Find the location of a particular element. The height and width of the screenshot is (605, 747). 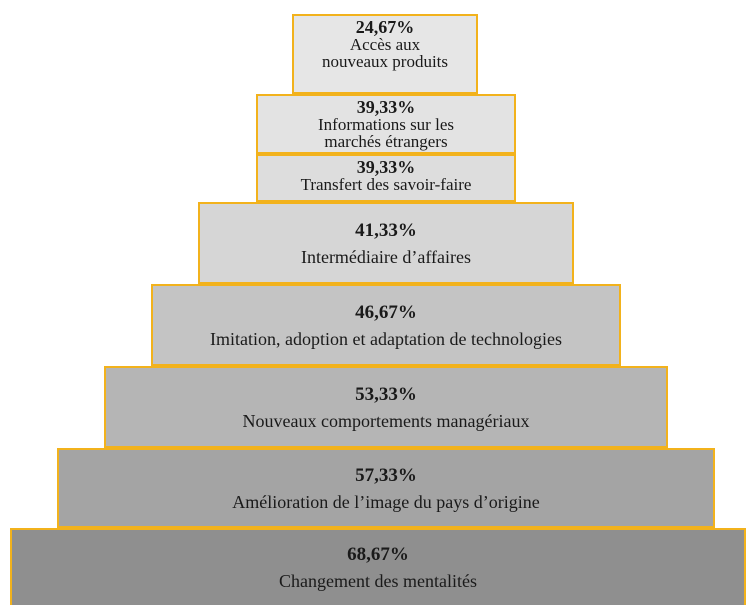

level-percent: 68,67% is located at coordinates (378, 554).